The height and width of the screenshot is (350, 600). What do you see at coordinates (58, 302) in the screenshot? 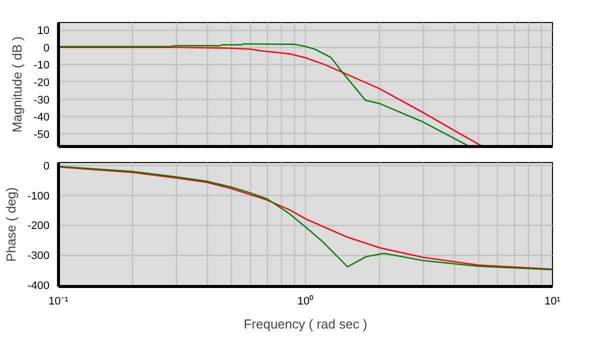
I see `x-tick-label: 10⁻¹` at bounding box center [58, 302].